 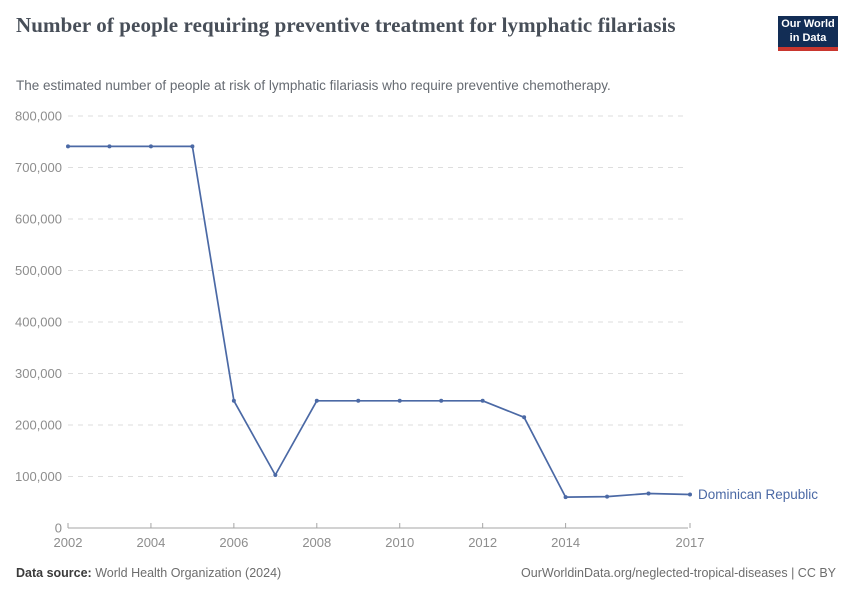 I want to click on x-axis-tick-label: 2010, so click(x=399, y=542).